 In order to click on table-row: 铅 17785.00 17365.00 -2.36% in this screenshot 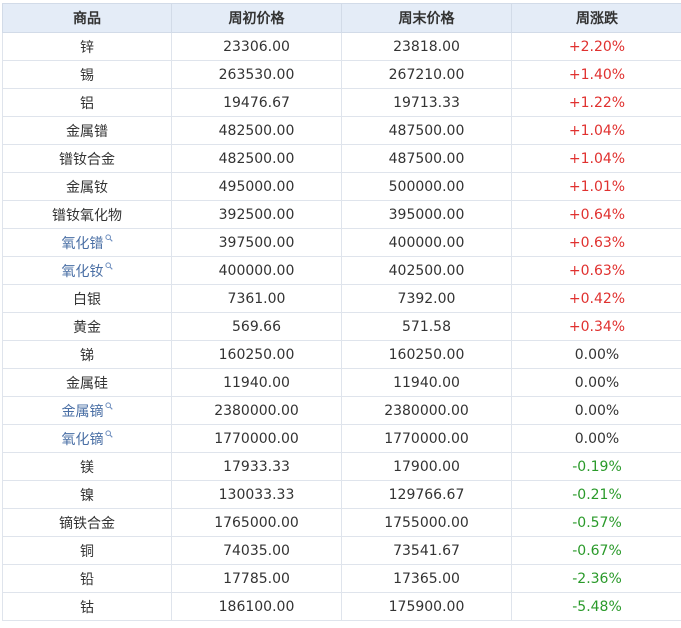, I will do `click(341, 578)`.